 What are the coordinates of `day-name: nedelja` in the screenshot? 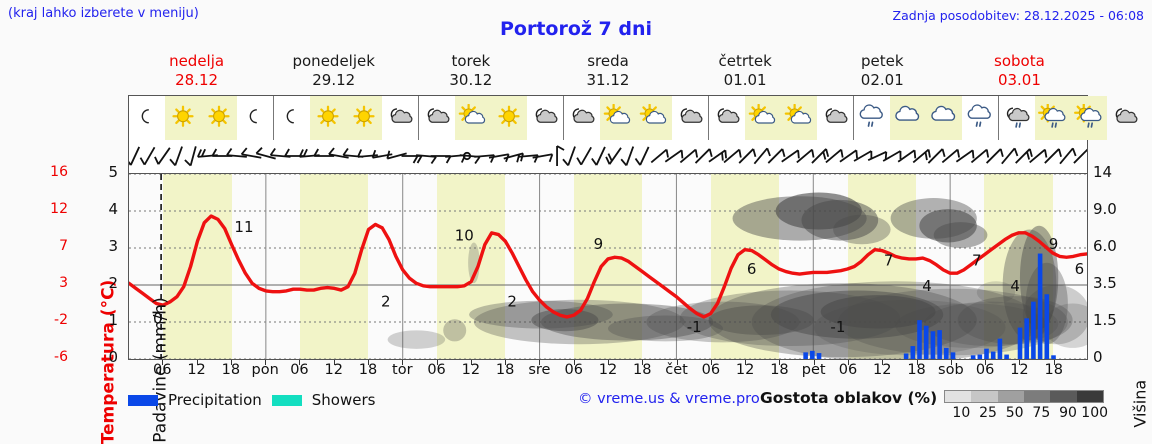 It's located at (197, 61).